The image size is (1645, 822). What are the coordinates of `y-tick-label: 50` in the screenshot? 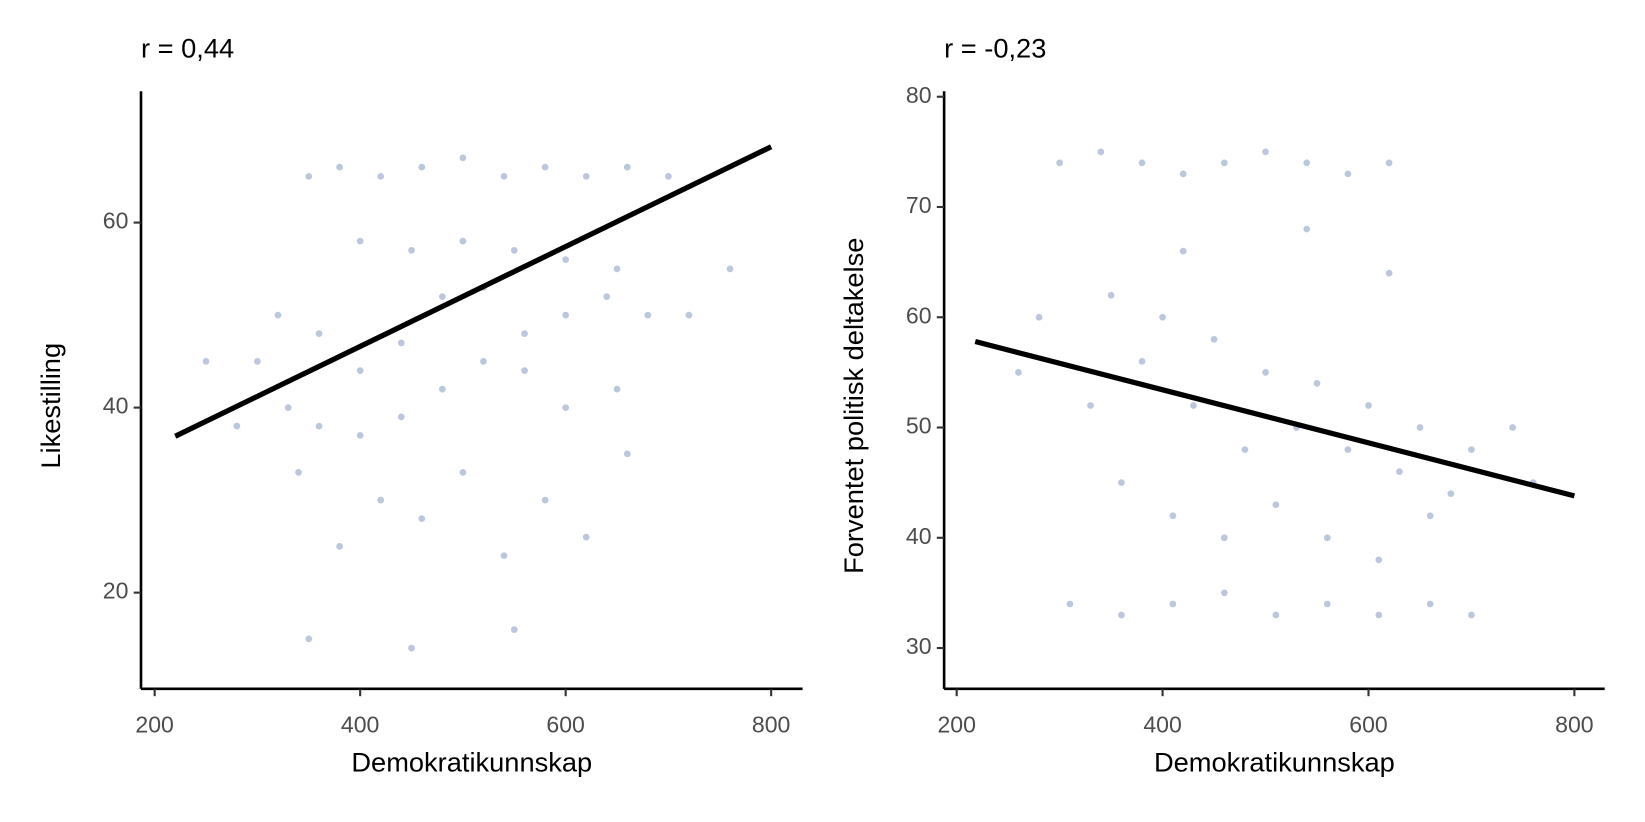 It's located at (919, 426).